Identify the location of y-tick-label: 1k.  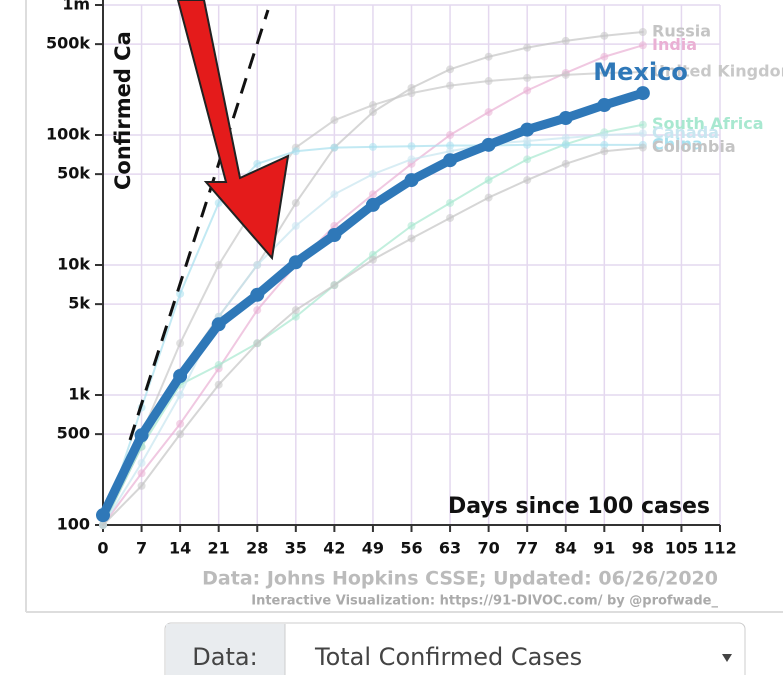
(79, 394).